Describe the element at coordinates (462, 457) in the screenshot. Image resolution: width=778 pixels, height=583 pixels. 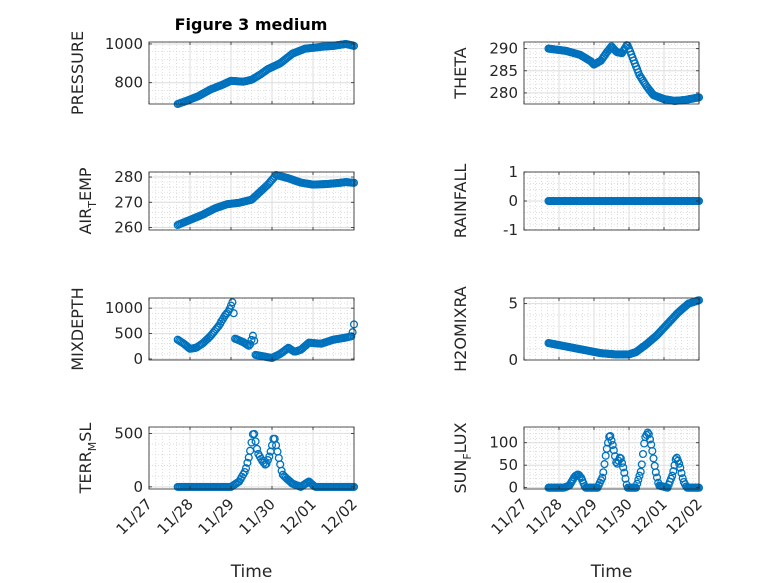
I see `y-axis-label: SUNFLUX` at that location.